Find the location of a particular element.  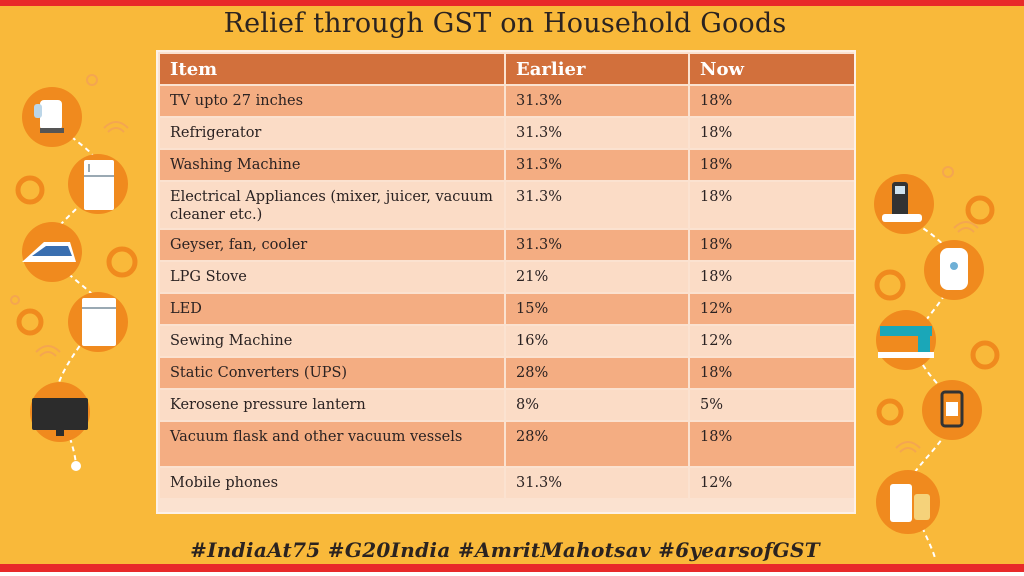

item-cell: LPG Stove is located at coordinates (332, 277).